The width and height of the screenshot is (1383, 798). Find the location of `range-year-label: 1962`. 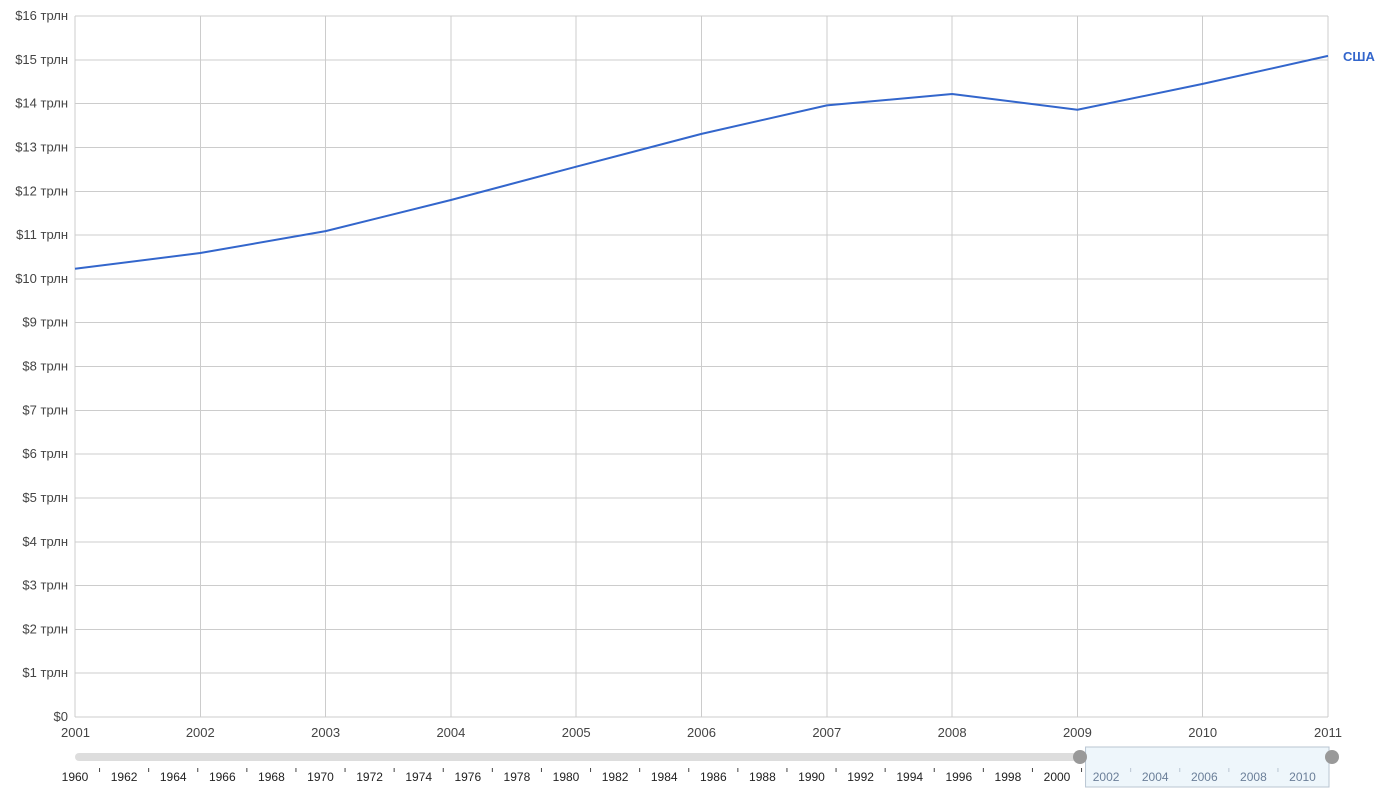

range-year-label: 1962 is located at coordinates (124, 777).